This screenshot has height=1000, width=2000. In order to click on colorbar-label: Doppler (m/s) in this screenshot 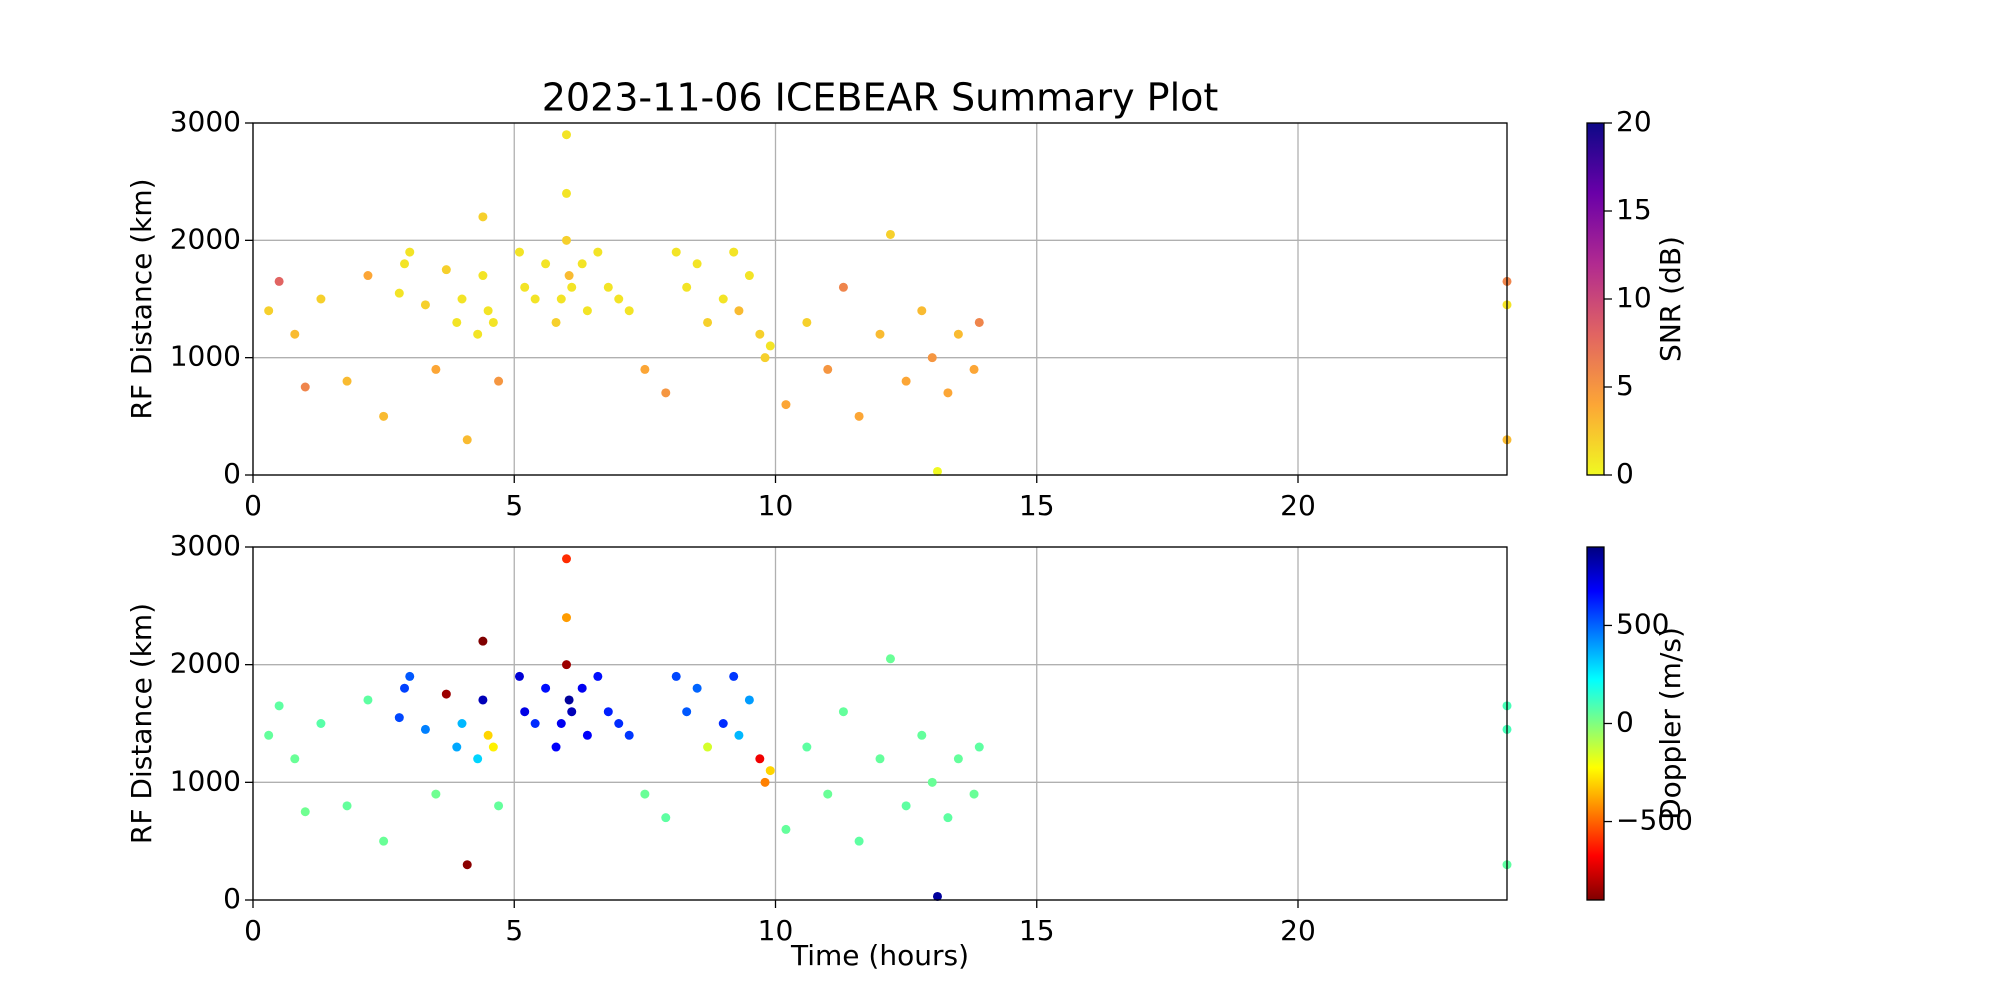, I will do `click(1670, 723)`.